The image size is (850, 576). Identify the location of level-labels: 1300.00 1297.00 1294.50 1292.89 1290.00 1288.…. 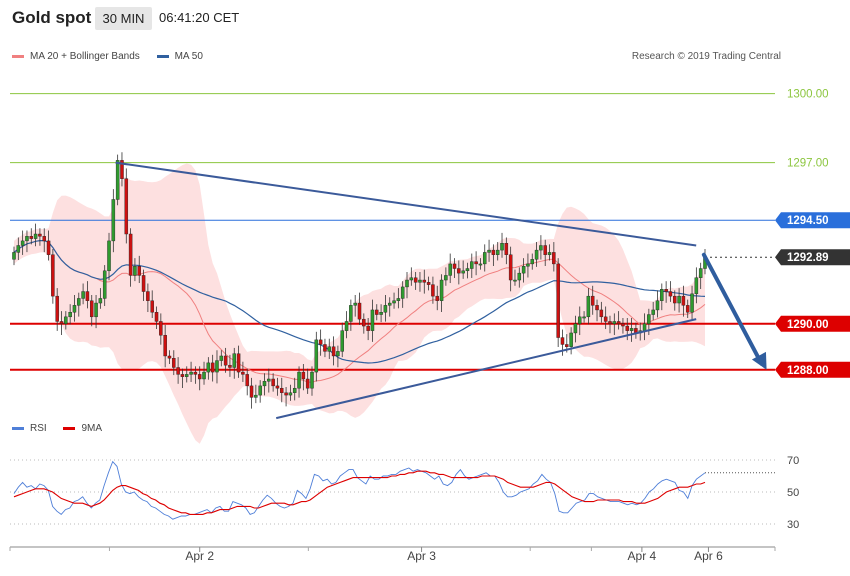
(812, 233).